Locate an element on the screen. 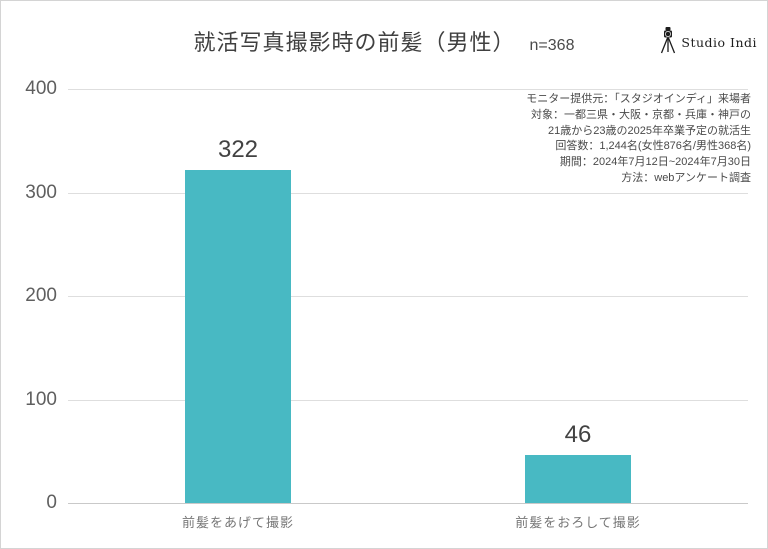  bar-value-label: 322 is located at coordinates (238, 149).